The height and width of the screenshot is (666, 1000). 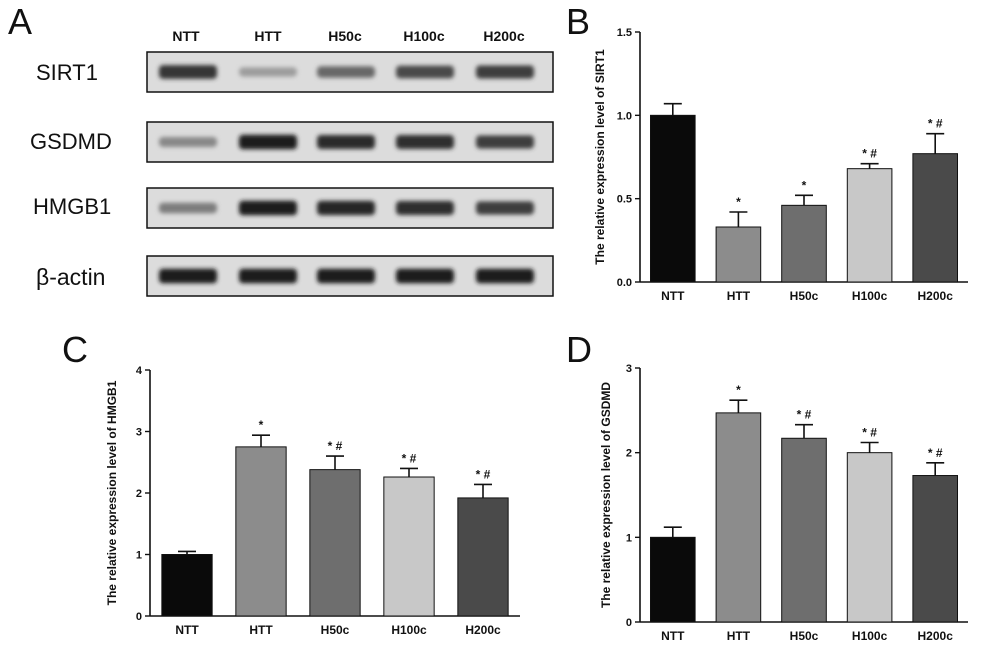 What do you see at coordinates (72, 206) in the screenshot?
I see `blot-label: HMGB1` at bounding box center [72, 206].